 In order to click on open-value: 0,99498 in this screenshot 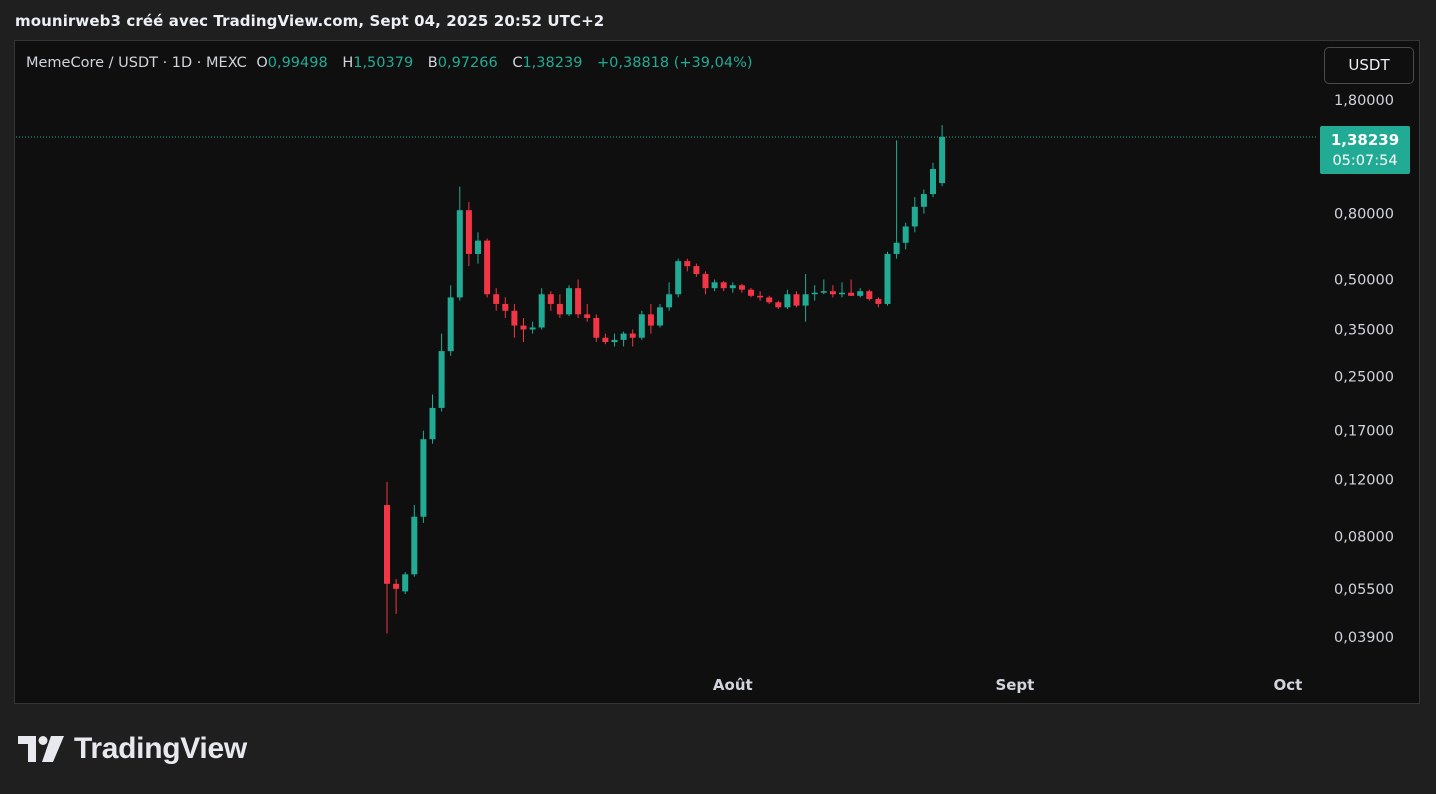, I will do `click(297, 63)`.